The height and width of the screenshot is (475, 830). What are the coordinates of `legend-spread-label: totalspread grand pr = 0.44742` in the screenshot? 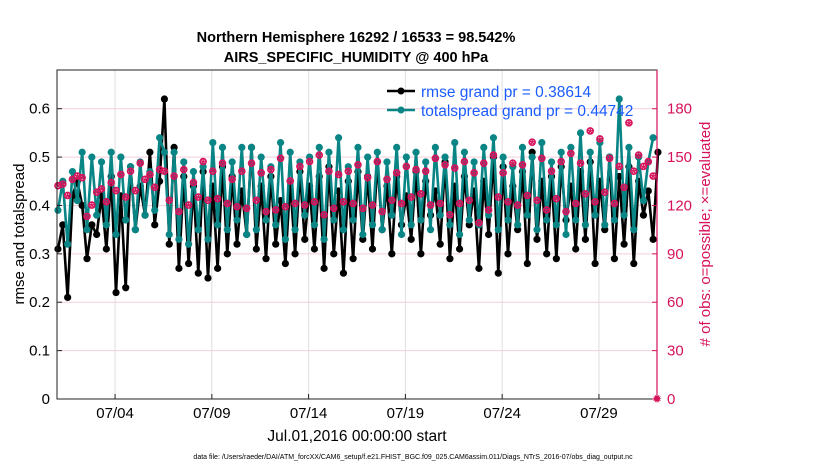 It's located at (527, 111).